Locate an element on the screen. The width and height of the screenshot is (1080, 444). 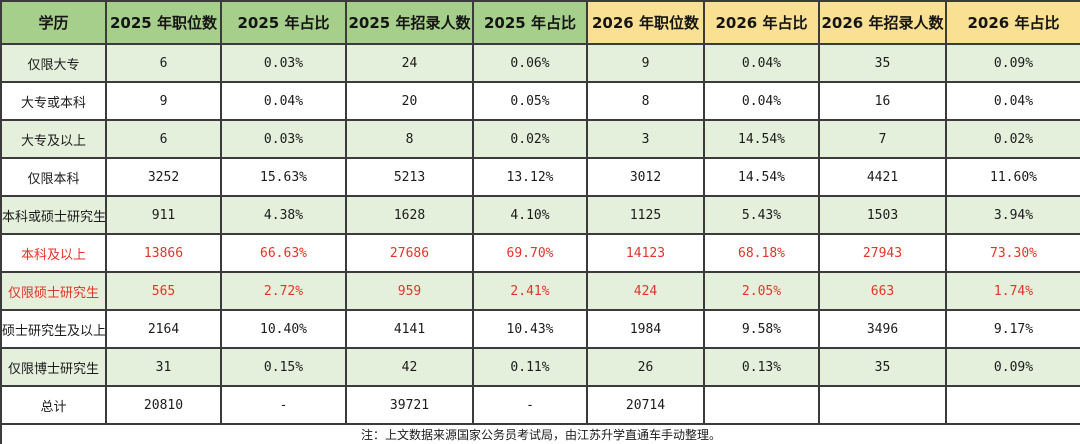
table-cell: 14123 is located at coordinates (645, 253).